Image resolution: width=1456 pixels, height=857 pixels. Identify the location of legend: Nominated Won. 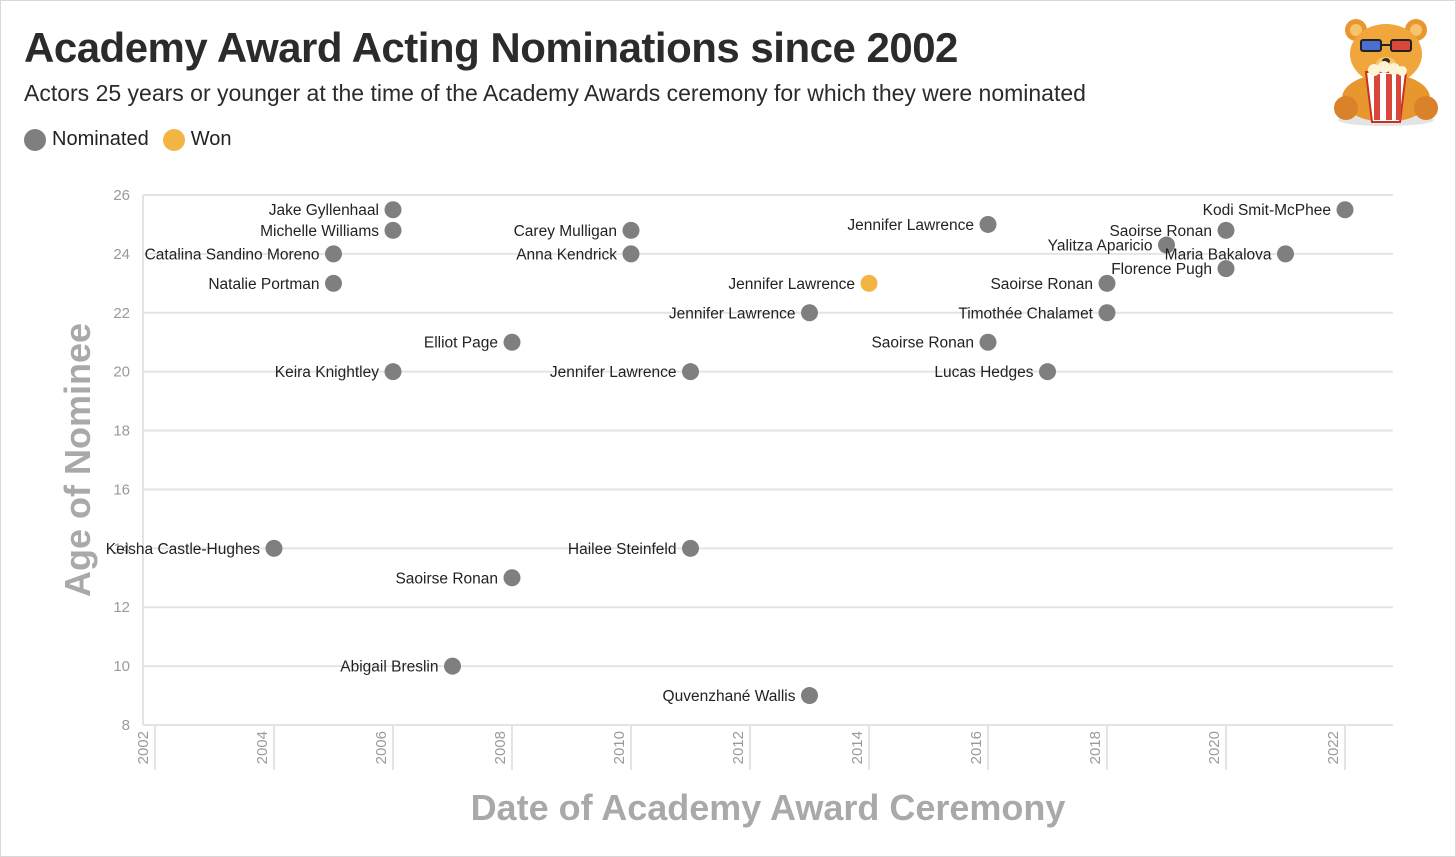
(127, 139).